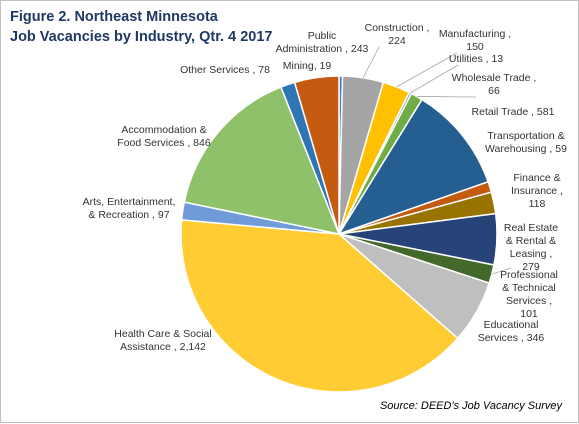 This screenshot has height=424, width=579. What do you see at coordinates (225, 70) in the screenshot?
I see `slice-label-other-services: Other Services , 78` at bounding box center [225, 70].